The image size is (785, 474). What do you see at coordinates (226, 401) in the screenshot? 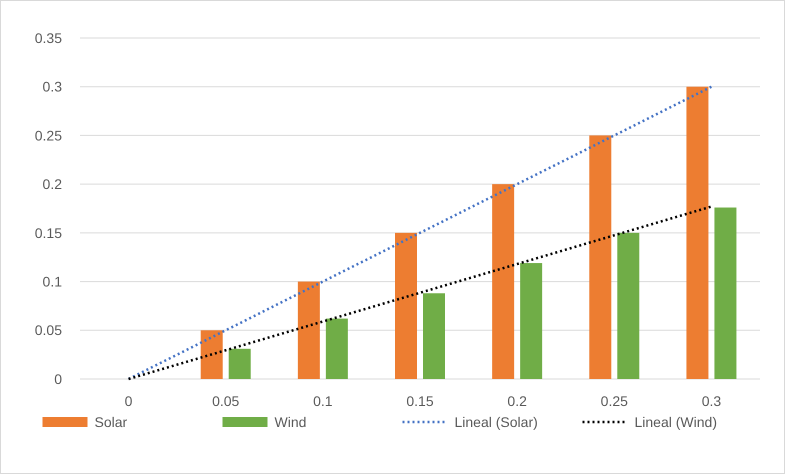
I see `x-tick-label: 0.05` at bounding box center [226, 401].